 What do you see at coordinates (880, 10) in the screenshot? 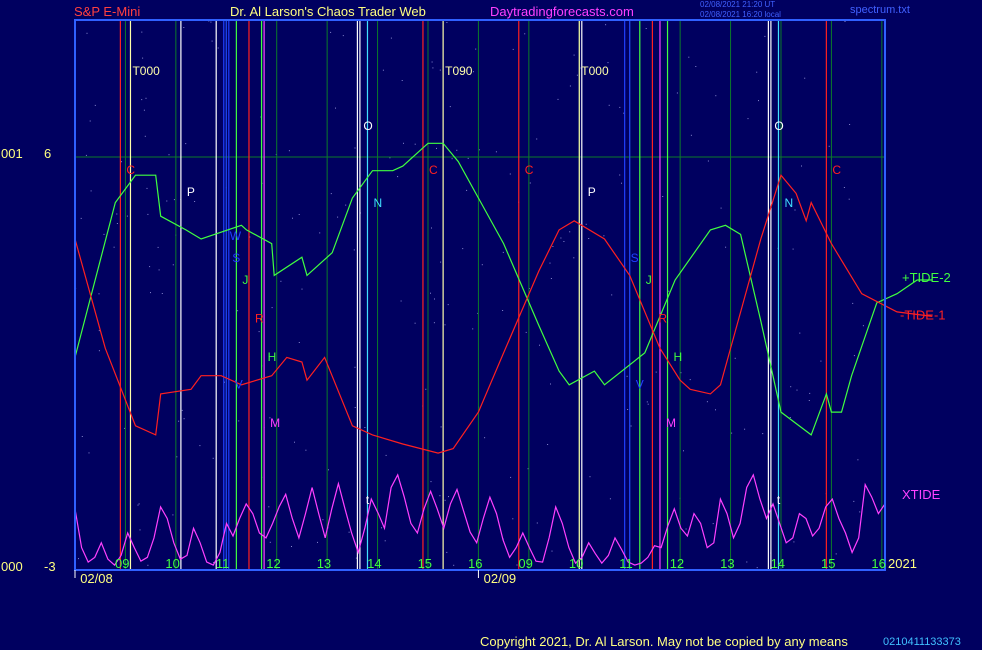
I see `spectrum-file-label: spectrum.txt` at bounding box center [880, 10].